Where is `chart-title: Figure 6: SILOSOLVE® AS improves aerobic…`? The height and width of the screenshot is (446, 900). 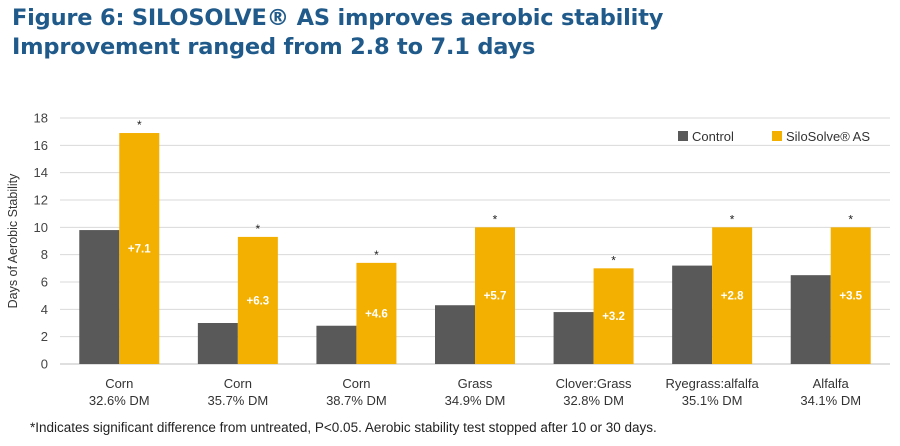 chart-title: Figure 6: SILOSOLVE® AS improves aerobic… is located at coordinates (337, 33).